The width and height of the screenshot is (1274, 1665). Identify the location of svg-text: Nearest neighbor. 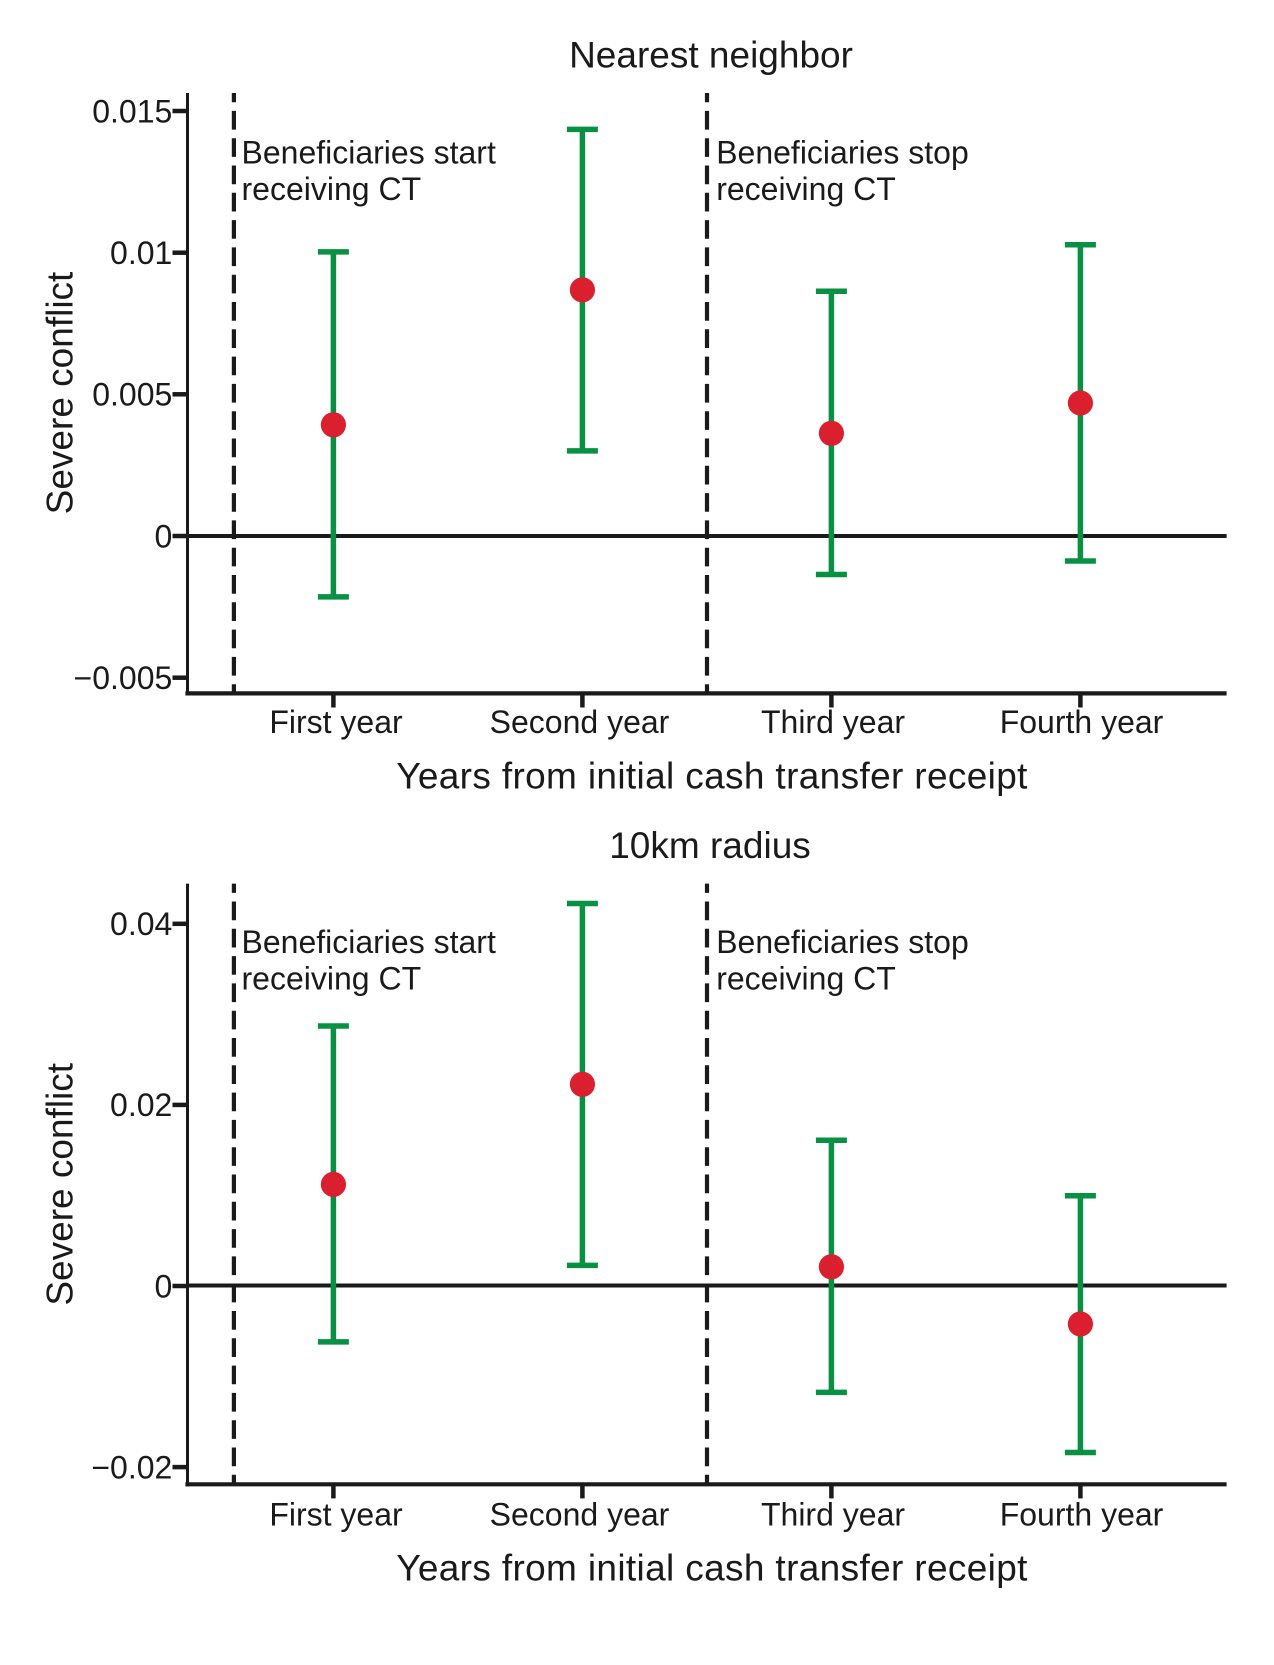
(711, 55).